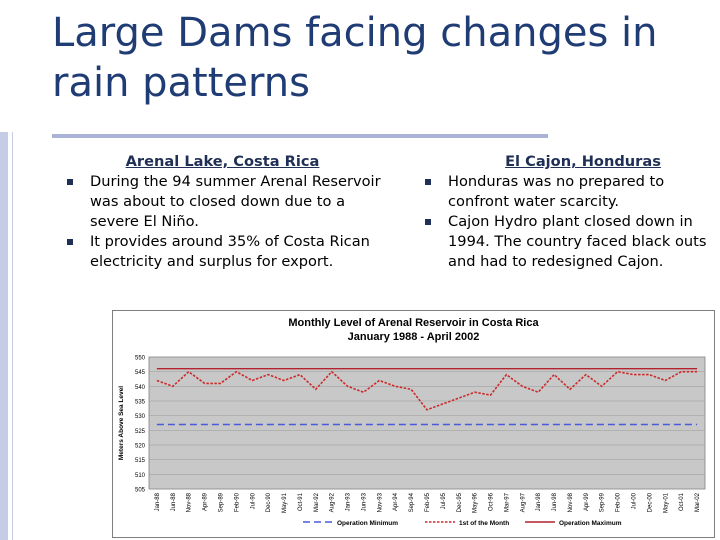  I want to click on y-tick-label: 515, so click(140, 461).